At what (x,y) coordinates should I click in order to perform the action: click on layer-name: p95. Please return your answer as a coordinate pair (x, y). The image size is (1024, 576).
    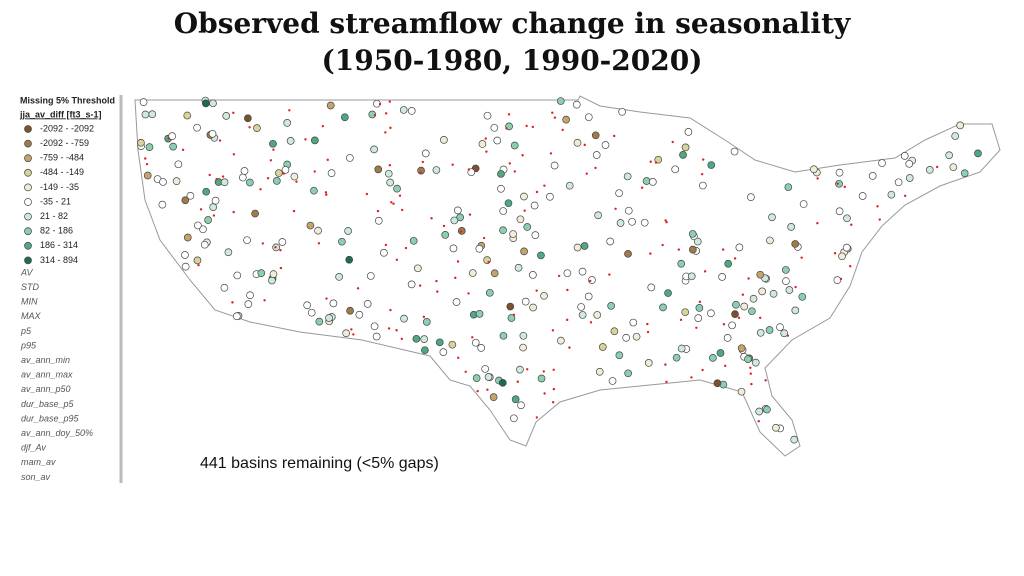
    Looking at the image, I should click on (28, 345).